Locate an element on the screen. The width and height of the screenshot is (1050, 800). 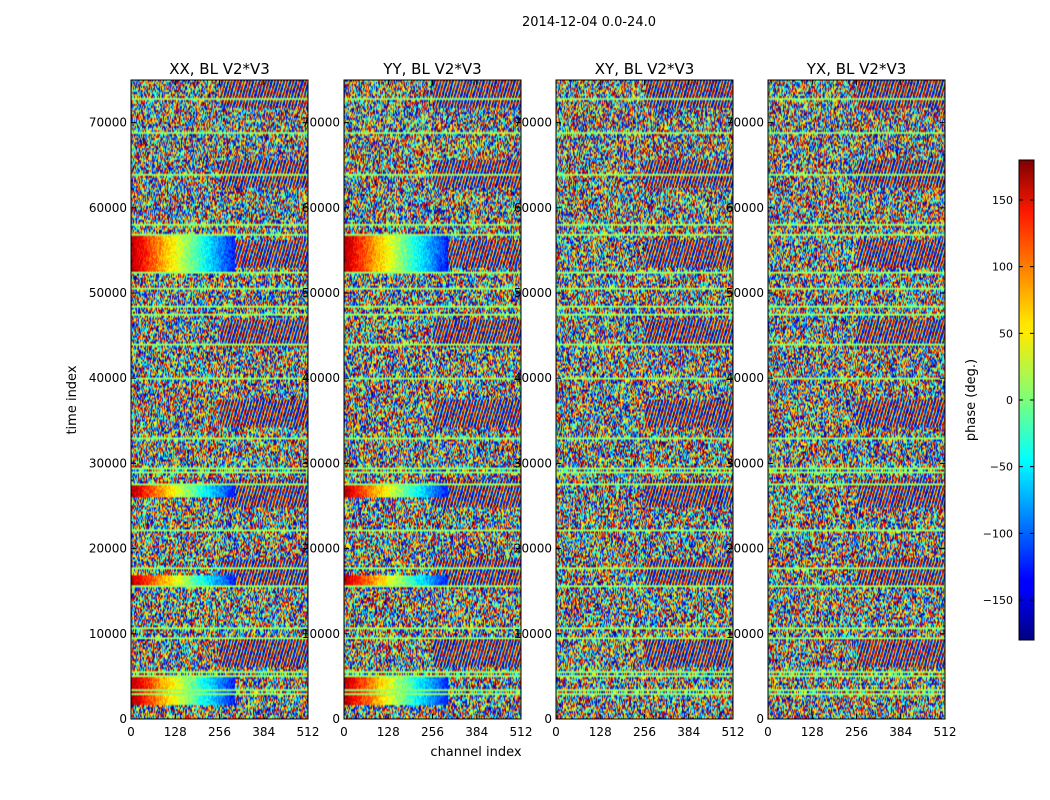
figure-title: 2014-12-04 0.0-24.0 is located at coordinates (589, 22).